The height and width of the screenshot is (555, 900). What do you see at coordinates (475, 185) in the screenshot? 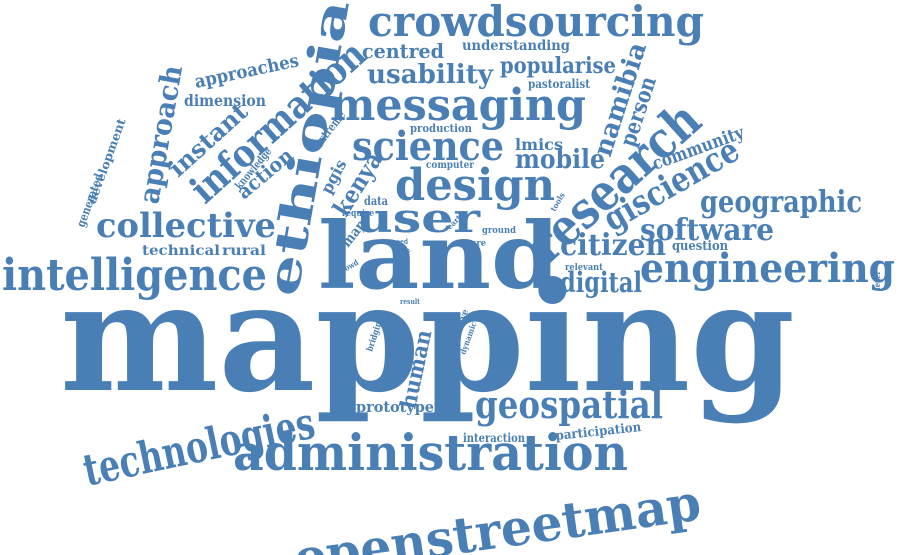
I see `word-design: design` at bounding box center [475, 185].